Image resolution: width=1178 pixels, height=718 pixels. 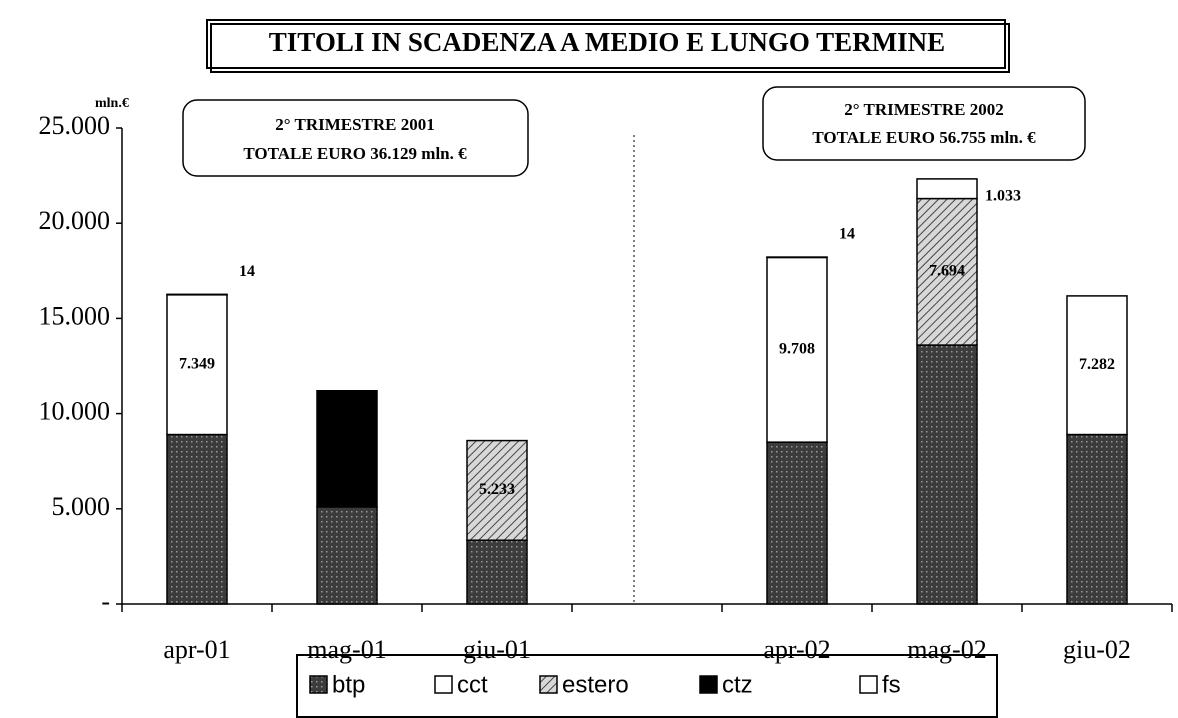 I want to click on x-tick-label: apr-01, so click(x=196, y=649).